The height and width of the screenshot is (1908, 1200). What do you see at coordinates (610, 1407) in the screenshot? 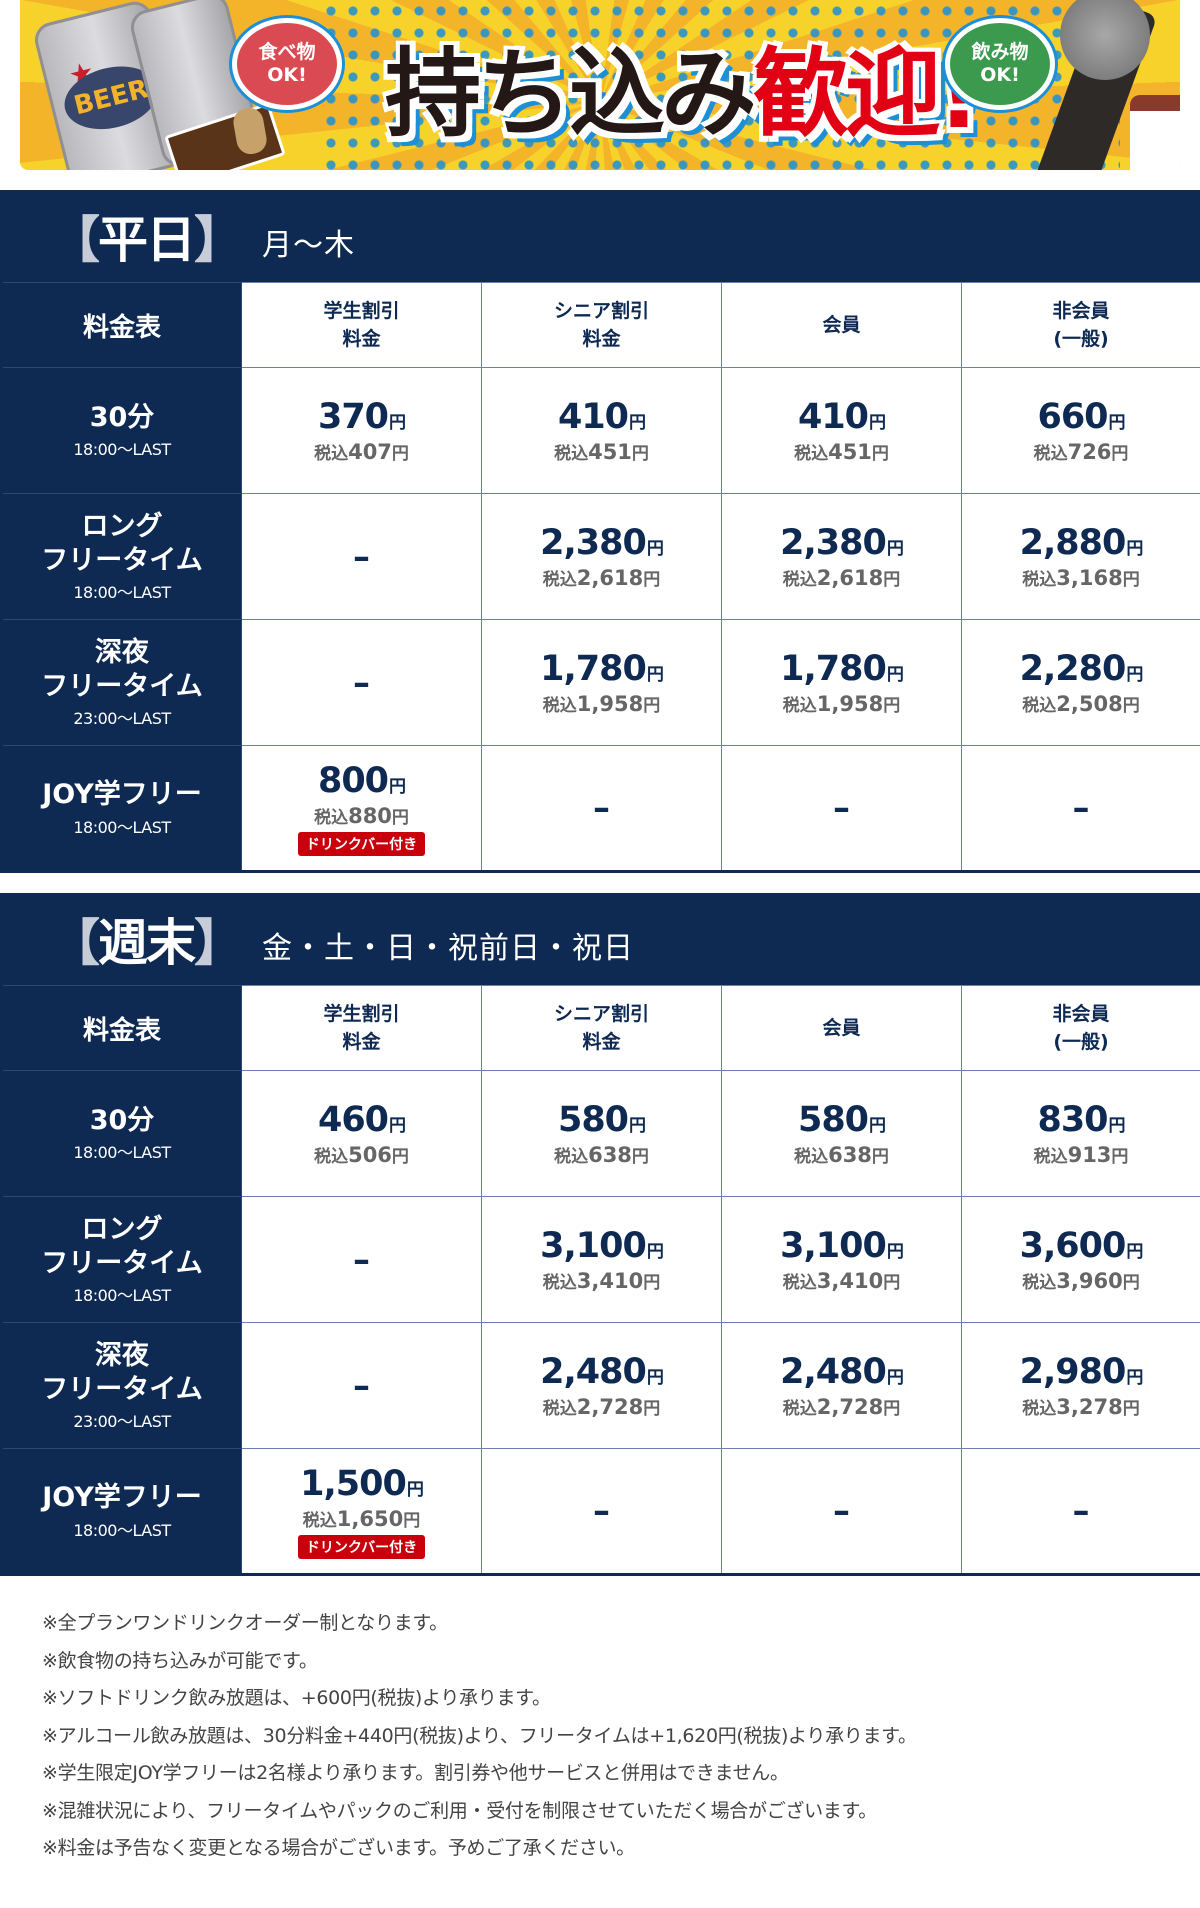
I see `tax-price-value: 2,728` at bounding box center [610, 1407].